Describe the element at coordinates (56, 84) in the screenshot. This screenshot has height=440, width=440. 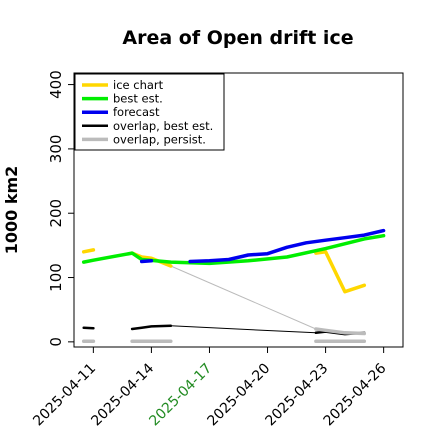
I see `y-tick-label: 400` at that location.